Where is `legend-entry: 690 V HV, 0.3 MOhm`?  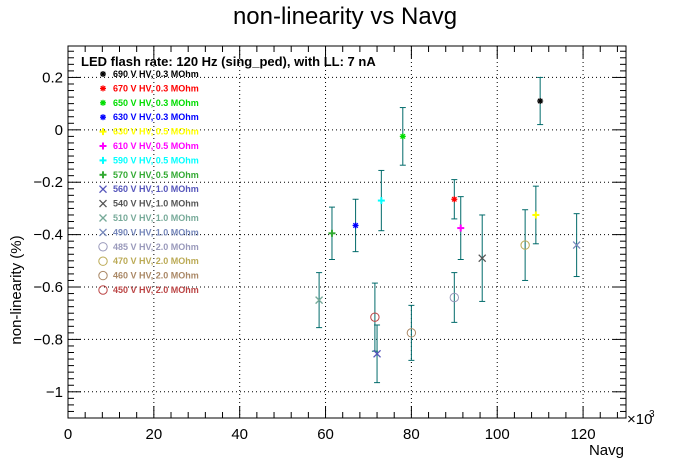
legend-entry: 690 V HV, 0.3 MOhm is located at coordinates (149, 74).